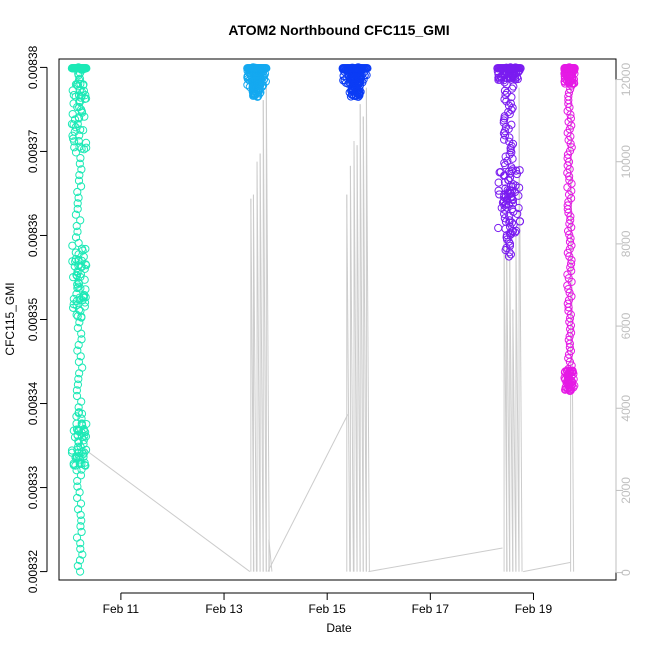 The image size is (650, 650). I want to click on x-tick-label: Feb 13, so click(224, 609).